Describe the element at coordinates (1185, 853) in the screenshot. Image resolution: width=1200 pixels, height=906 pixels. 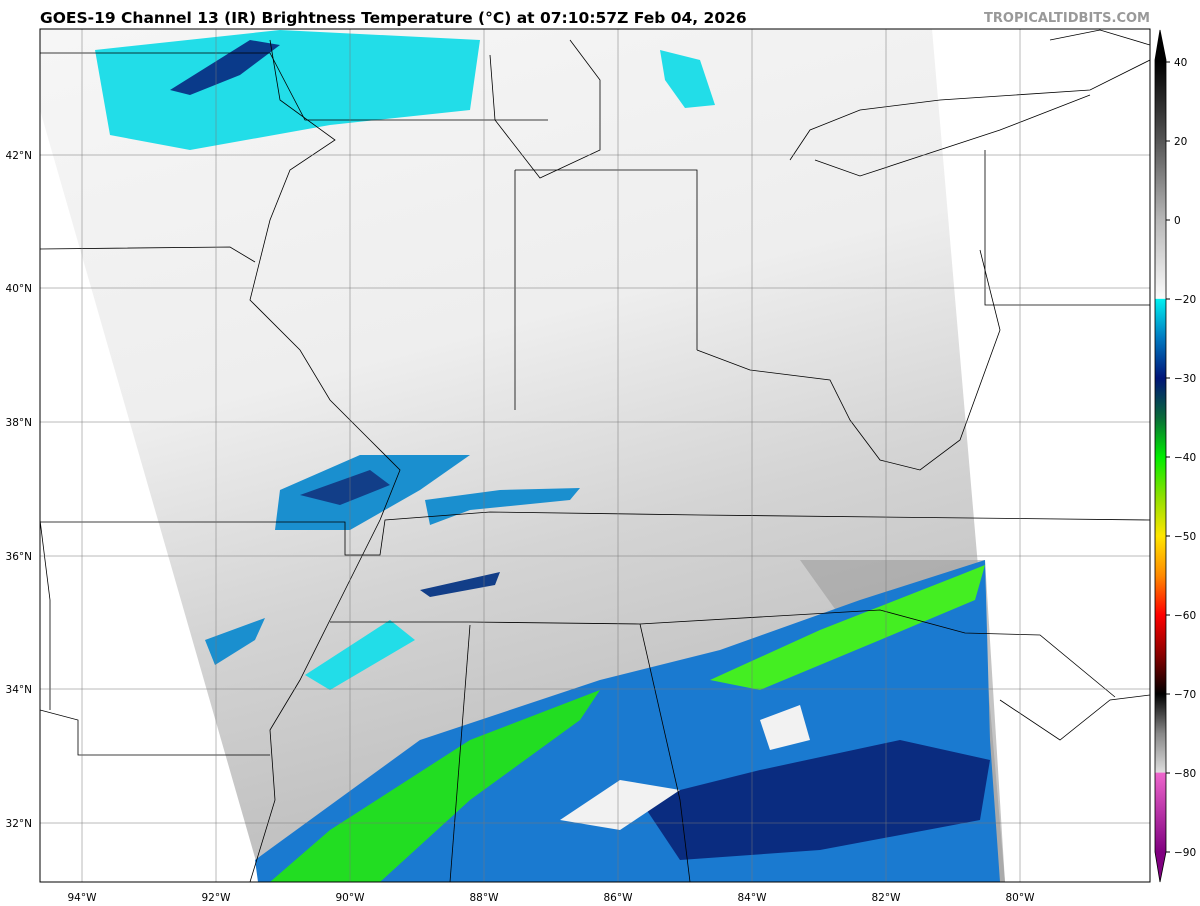
I see `colorbar-tick-label: −90` at that location.